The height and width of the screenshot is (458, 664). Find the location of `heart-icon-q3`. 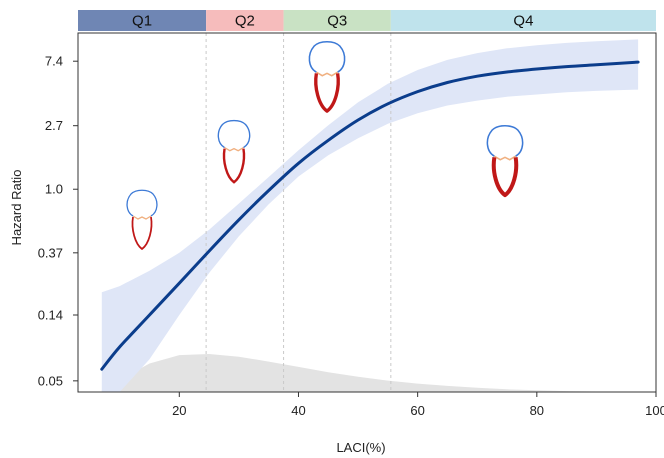

heart-icon-q3 is located at coordinates (327, 77).